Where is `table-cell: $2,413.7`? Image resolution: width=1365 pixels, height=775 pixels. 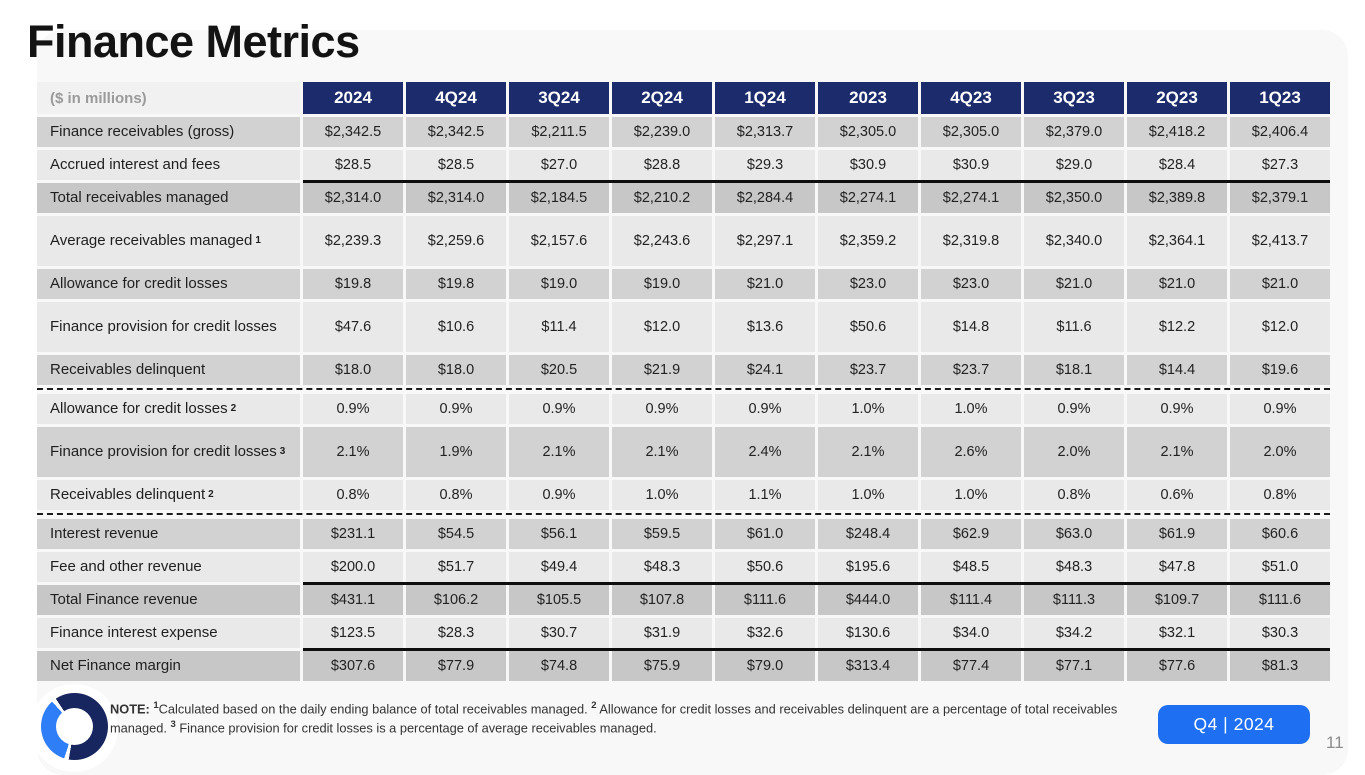 table-cell: $2,413.7 is located at coordinates (1280, 241).